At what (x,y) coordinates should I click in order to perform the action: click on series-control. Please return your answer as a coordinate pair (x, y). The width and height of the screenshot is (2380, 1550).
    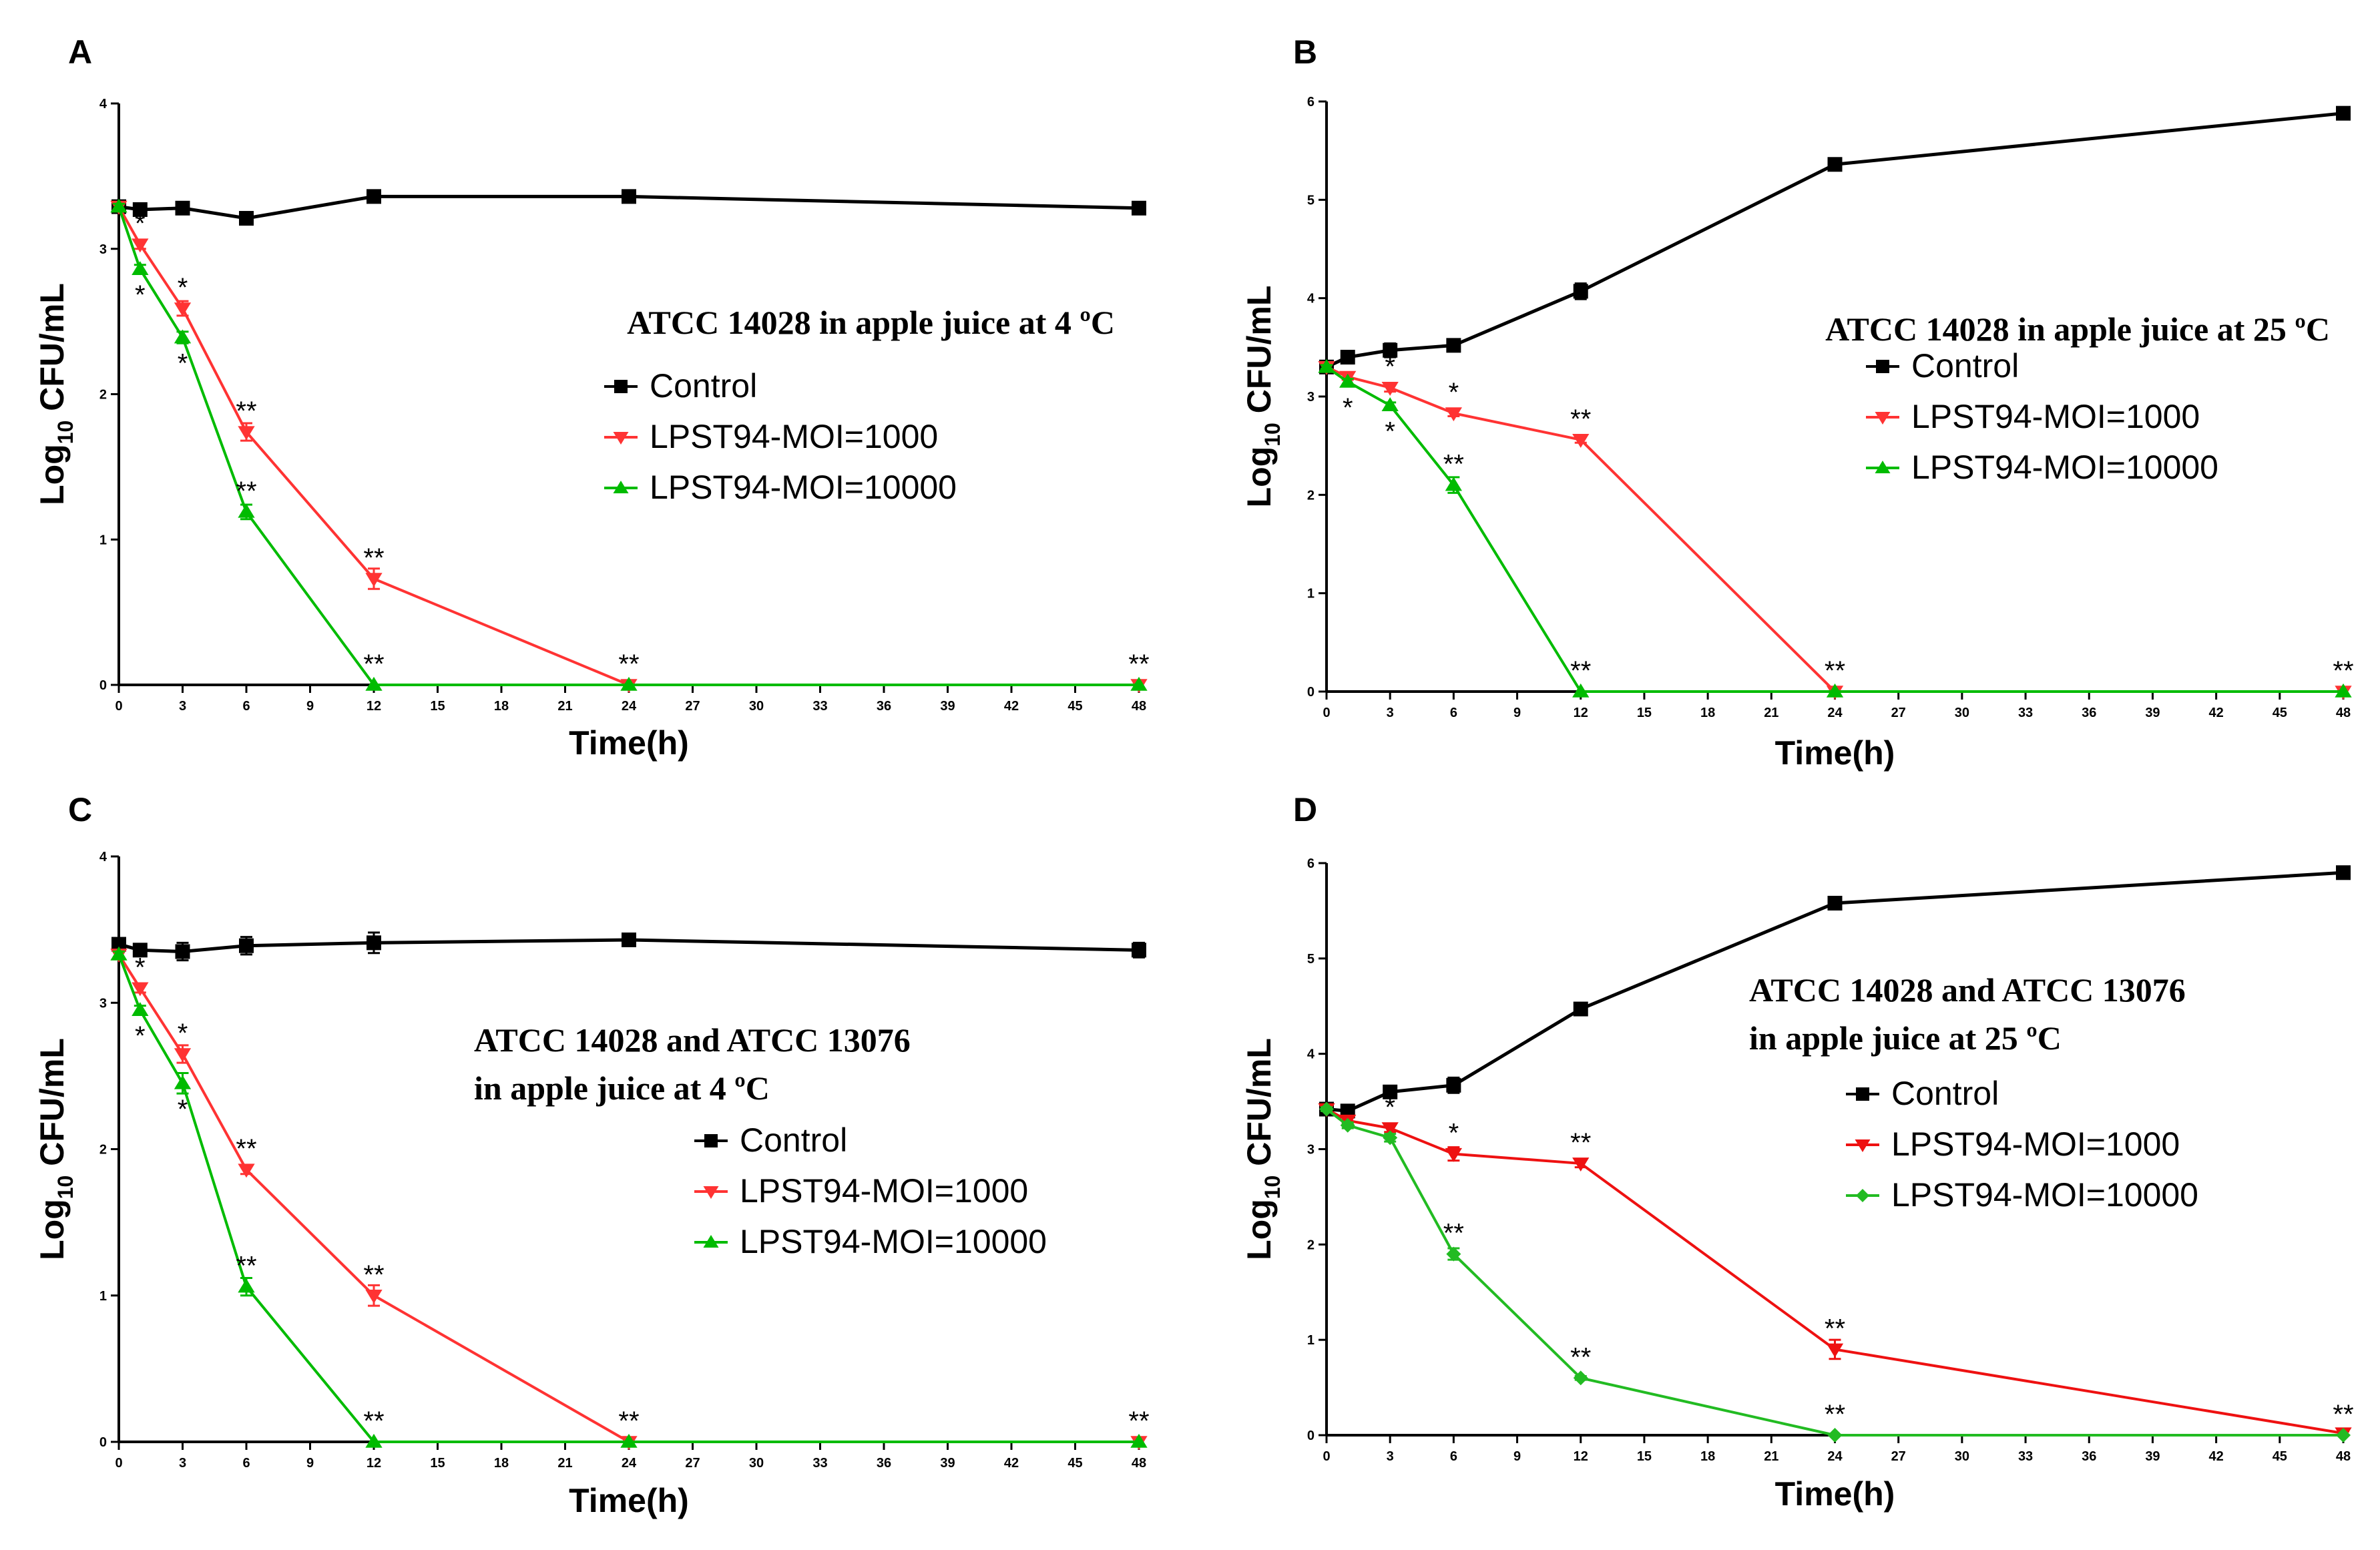
    Looking at the image, I should click on (628, 208).